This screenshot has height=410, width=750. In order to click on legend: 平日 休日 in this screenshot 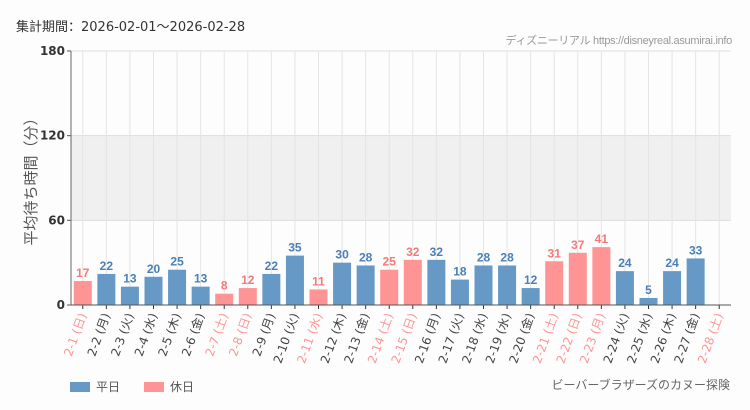, I will do `click(144, 386)`.